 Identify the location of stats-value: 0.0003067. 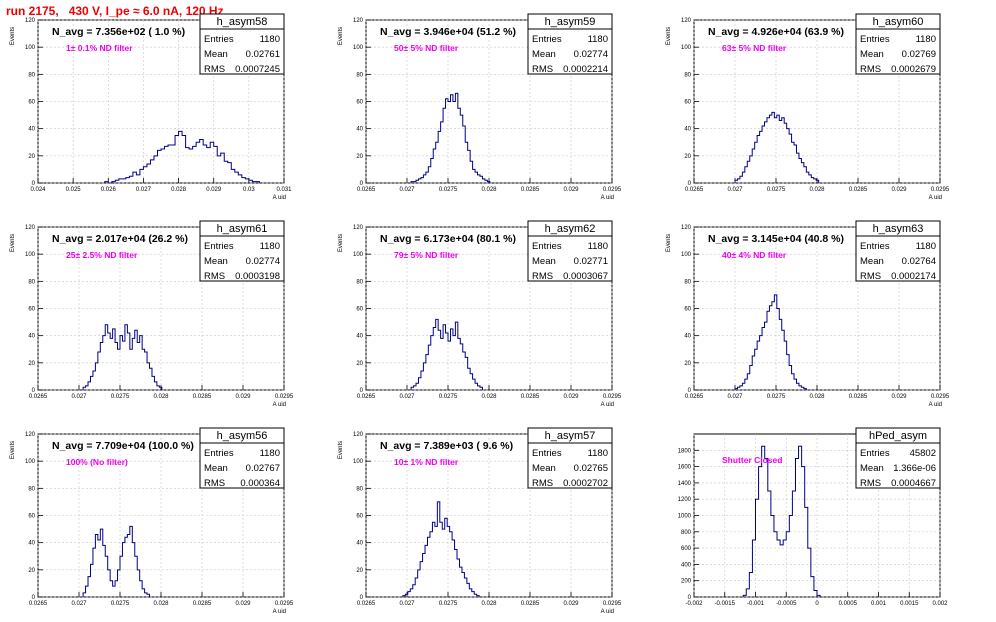
(585, 276).